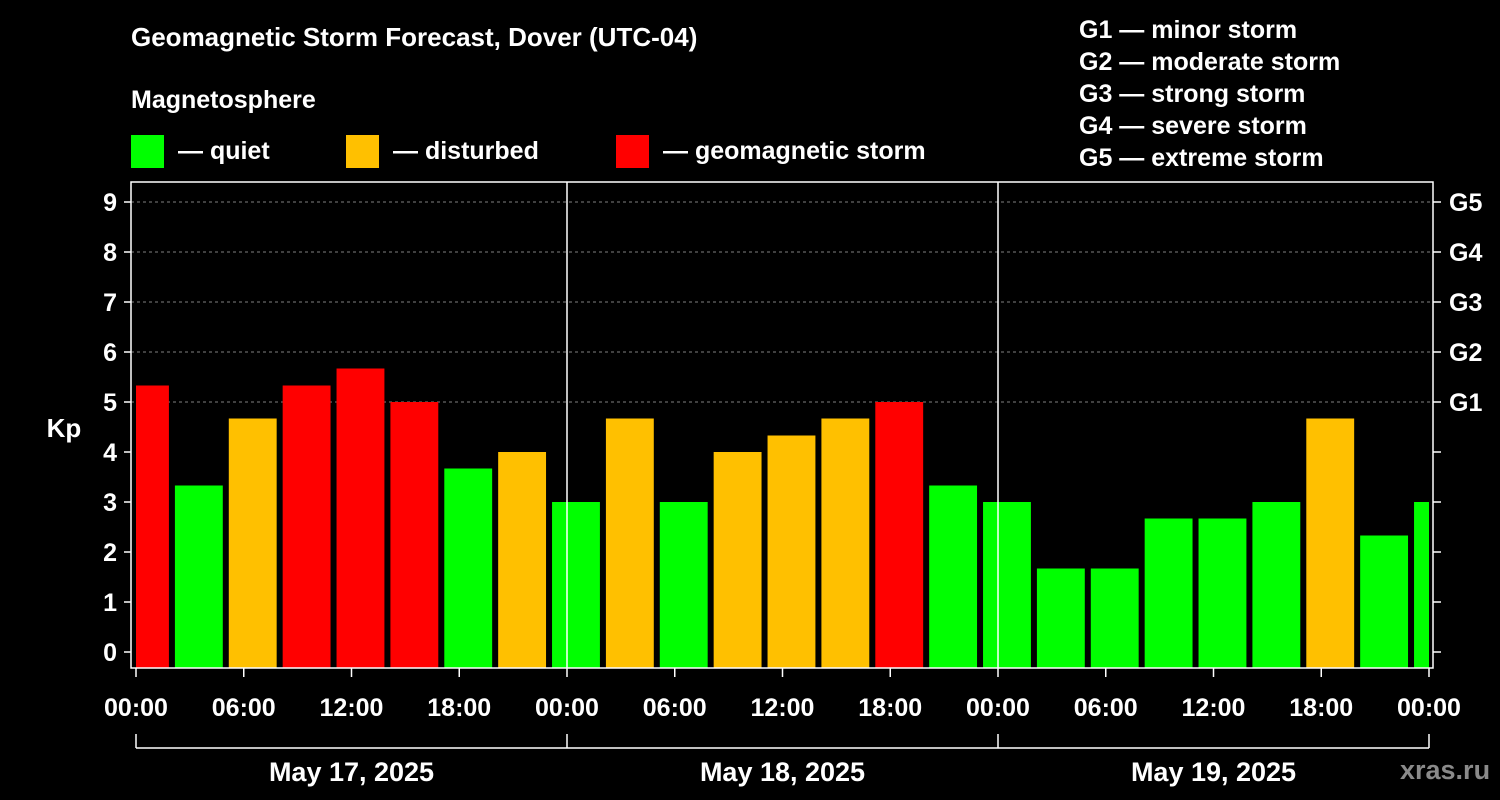 The width and height of the screenshot is (1500, 800). I want to click on g-scale-item: G1 — minor storm, so click(1188, 30).